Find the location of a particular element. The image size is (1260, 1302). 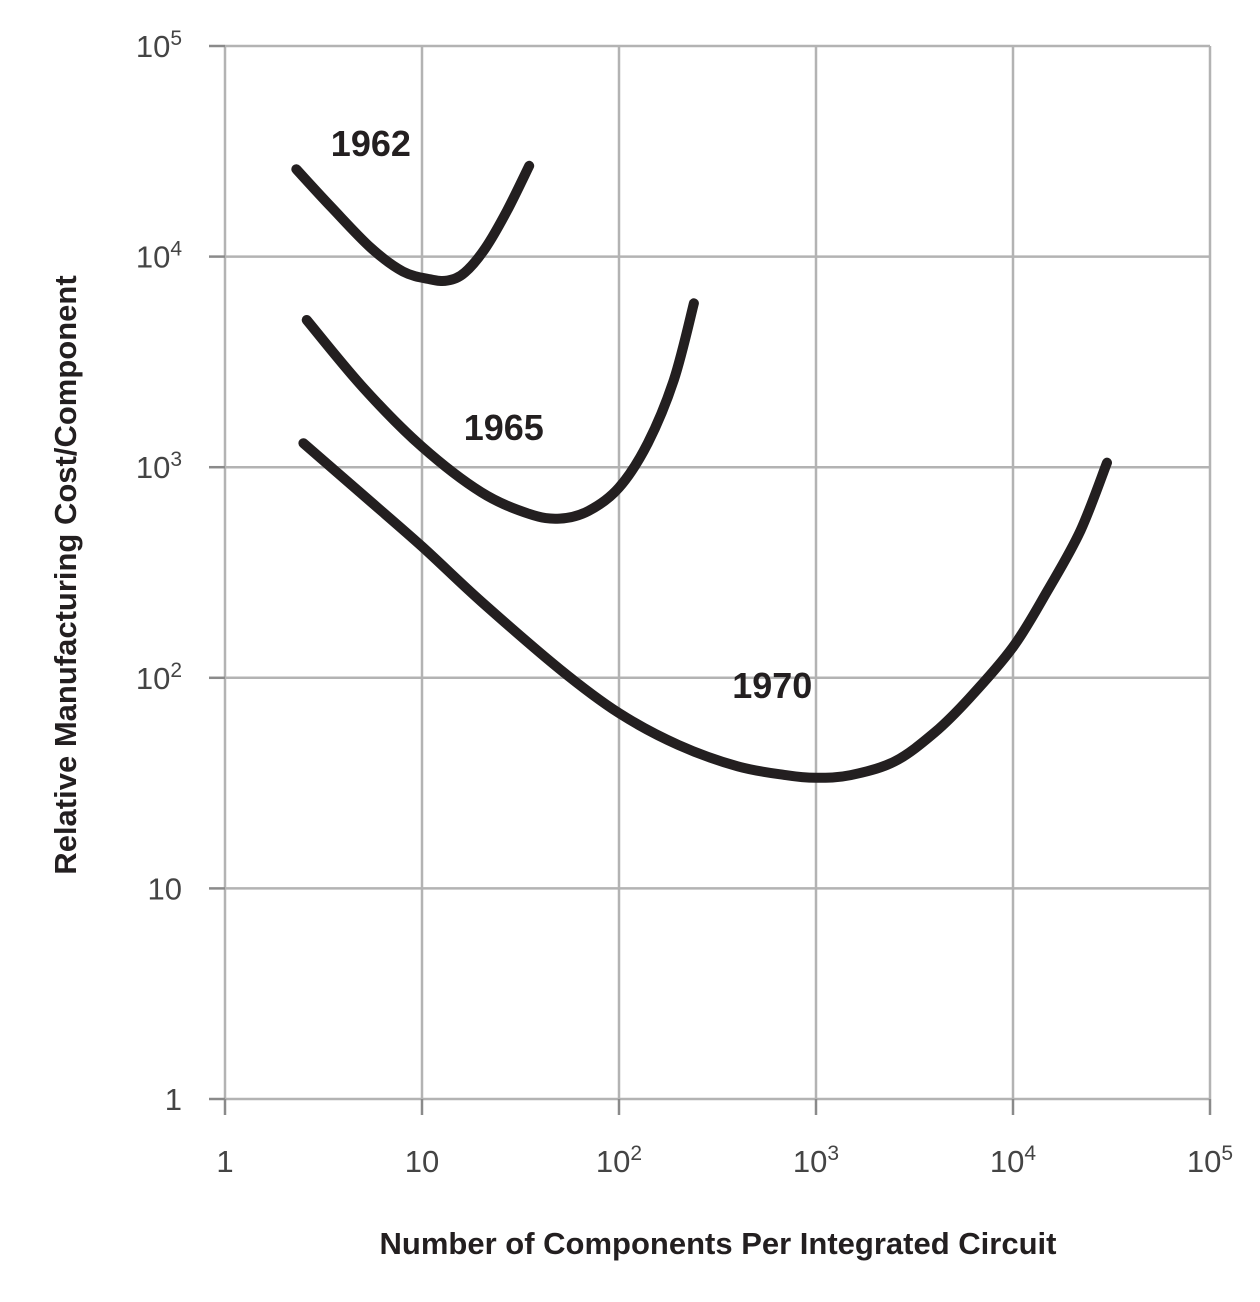

y-tick-label: 10 is located at coordinates (165, 888).